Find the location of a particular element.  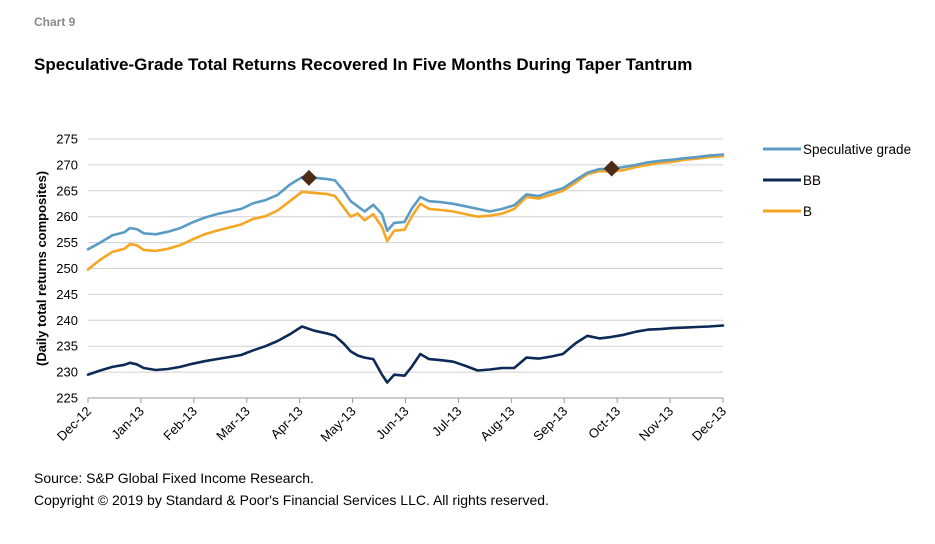

legend-label: BB is located at coordinates (812, 180).